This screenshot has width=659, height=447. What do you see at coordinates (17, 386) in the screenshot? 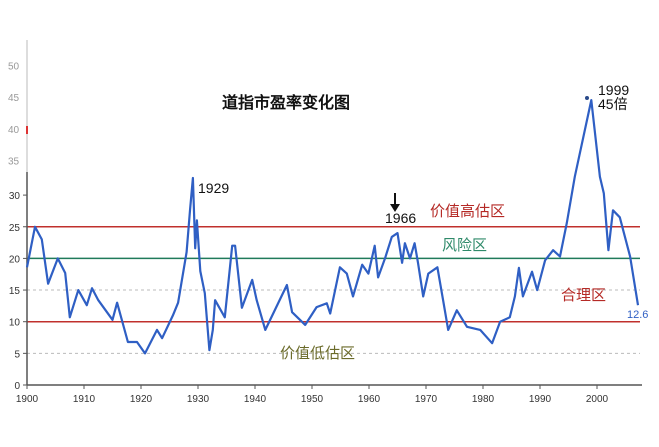
I see `y-tick-label: 0` at bounding box center [17, 386].